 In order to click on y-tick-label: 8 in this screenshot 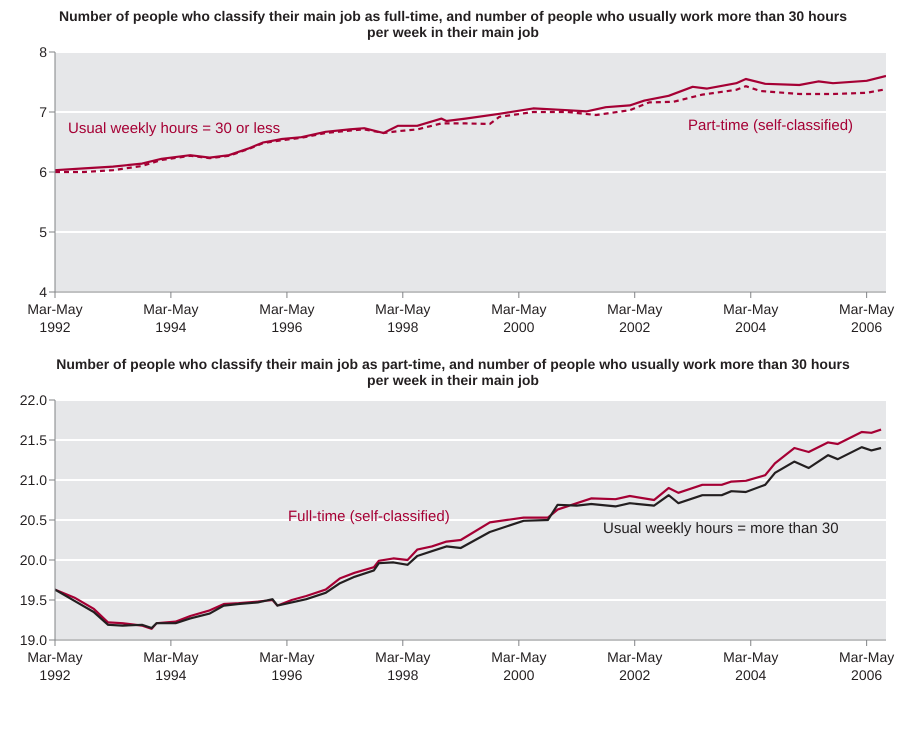, I will do `click(43, 52)`.